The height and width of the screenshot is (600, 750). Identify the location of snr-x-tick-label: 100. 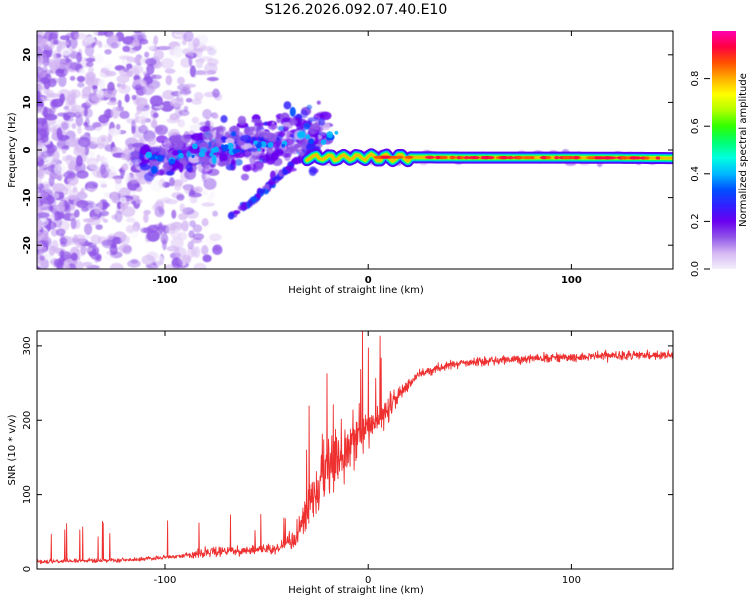
(571, 580).